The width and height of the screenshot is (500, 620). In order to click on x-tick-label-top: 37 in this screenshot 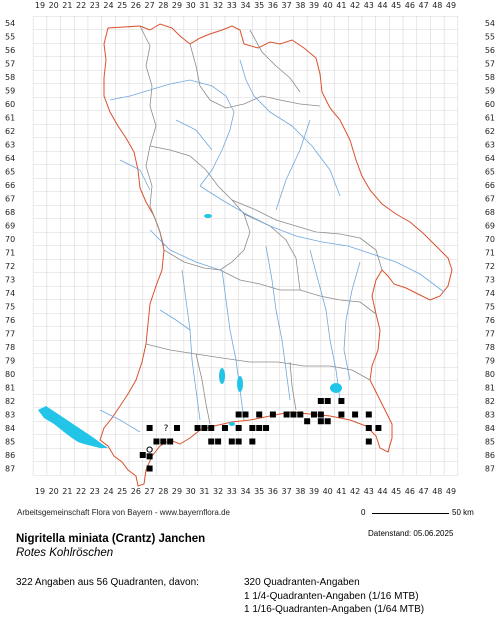, I will do `click(287, 5)`.